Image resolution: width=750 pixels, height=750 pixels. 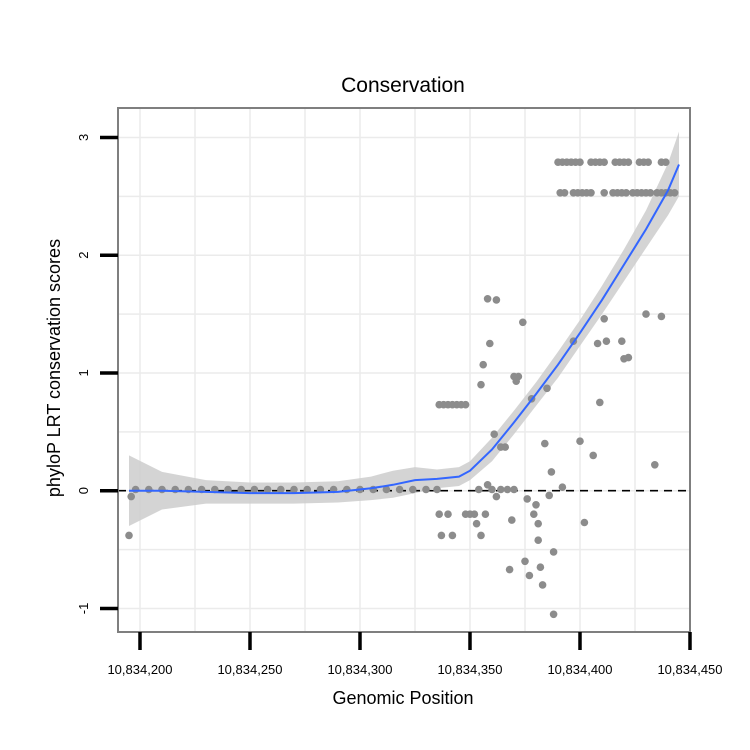 What do you see at coordinates (249, 669) in the screenshot?
I see `x-tick-label: 10,834,250` at bounding box center [249, 669].